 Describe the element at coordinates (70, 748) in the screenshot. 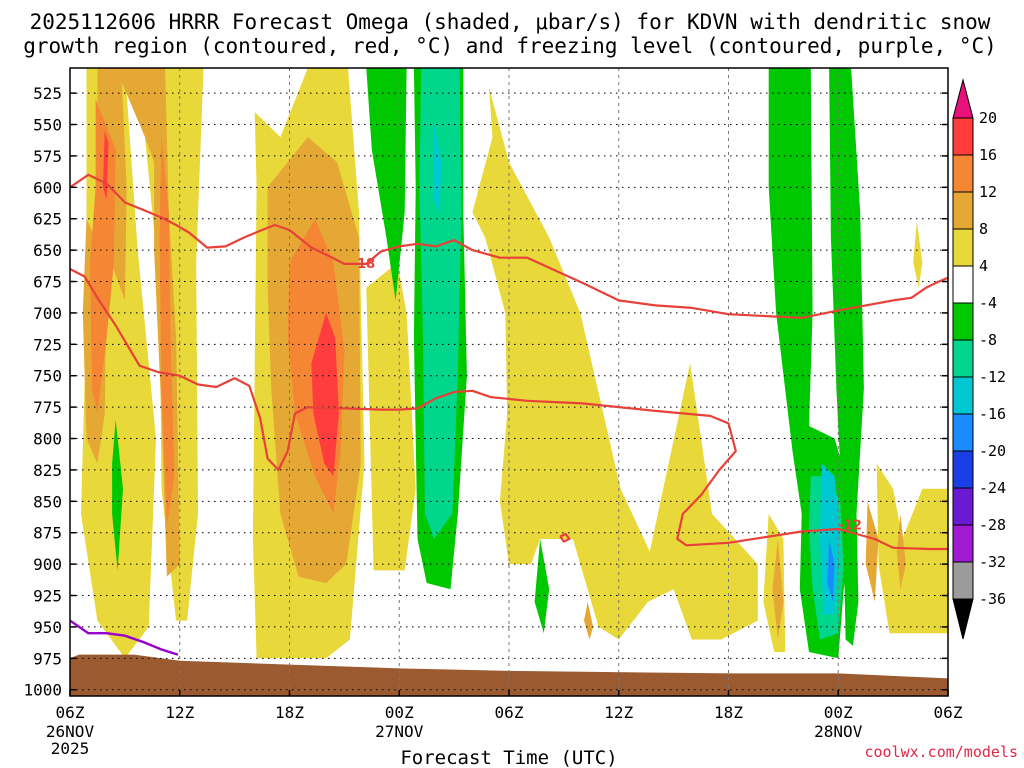

I see `x-tick-sublabel-0-1: 2025` at that location.